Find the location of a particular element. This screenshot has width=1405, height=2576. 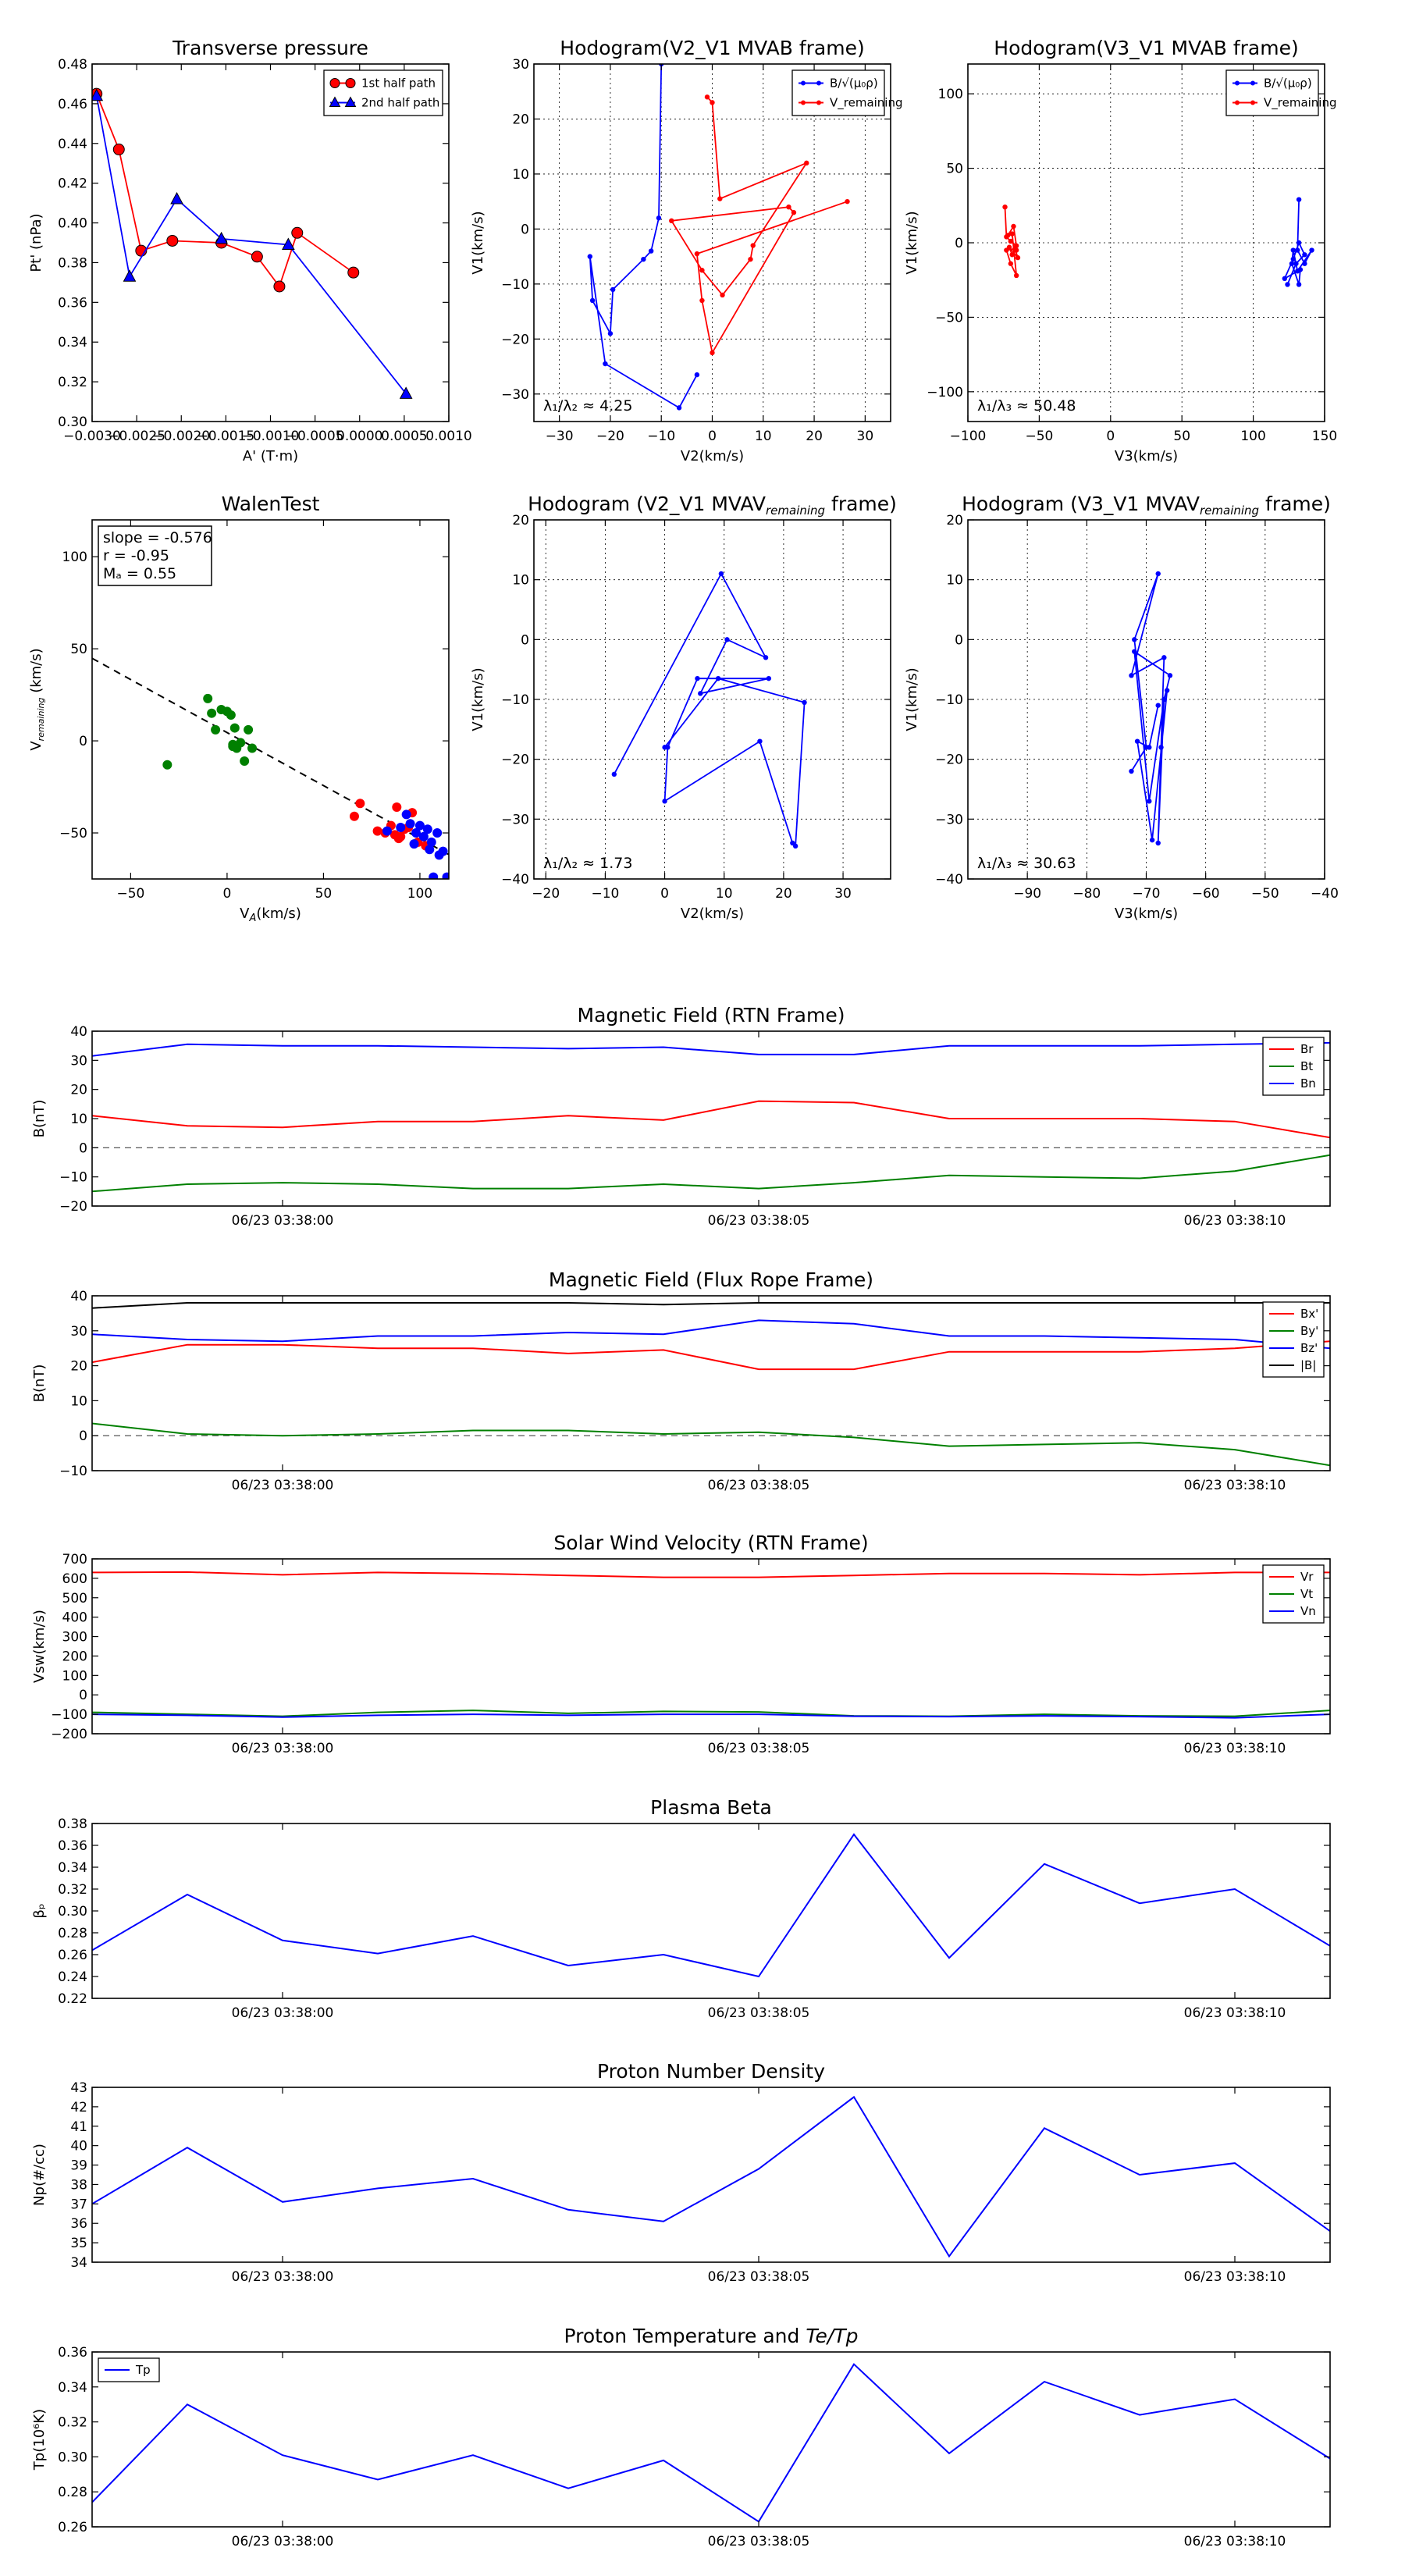

x-tick-label: 0.0000 is located at coordinates (359, 436).